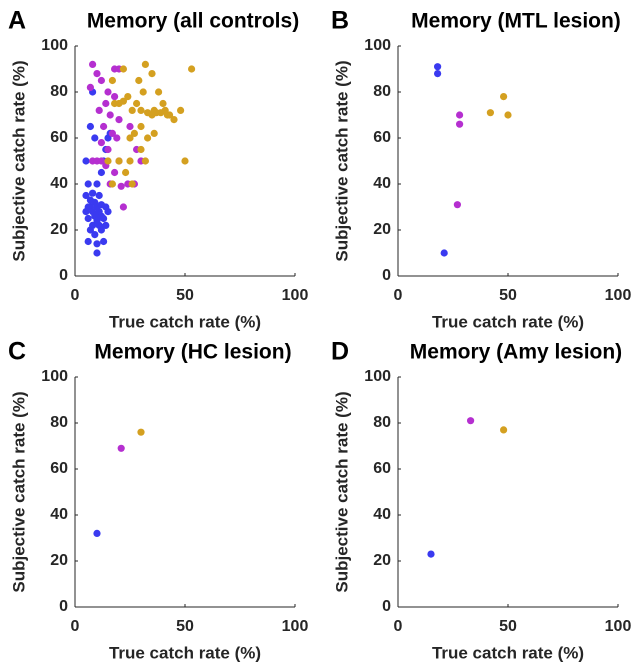 The image size is (640, 665). I want to click on chart-title: Memory (all controls), so click(193, 21).